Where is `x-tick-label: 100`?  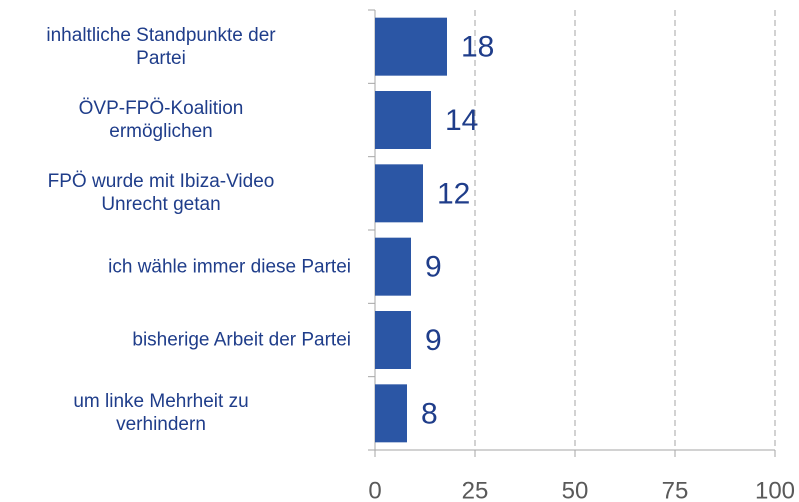 x-tick-label: 100 is located at coordinates (775, 489).